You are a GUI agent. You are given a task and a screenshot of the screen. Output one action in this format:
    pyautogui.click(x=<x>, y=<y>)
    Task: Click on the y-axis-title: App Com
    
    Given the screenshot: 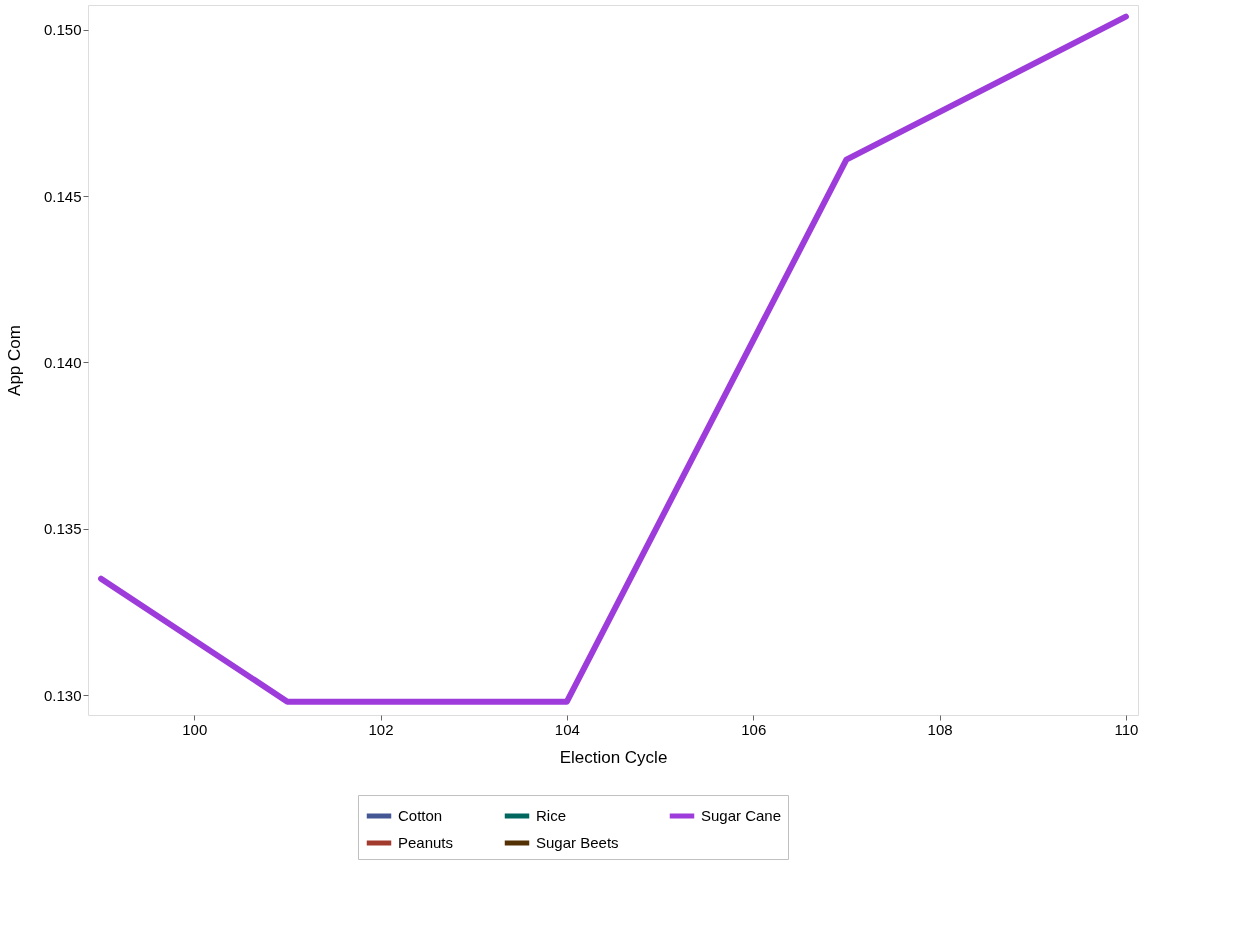 What is the action you would take?
    pyautogui.click(x=14, y=360)
    